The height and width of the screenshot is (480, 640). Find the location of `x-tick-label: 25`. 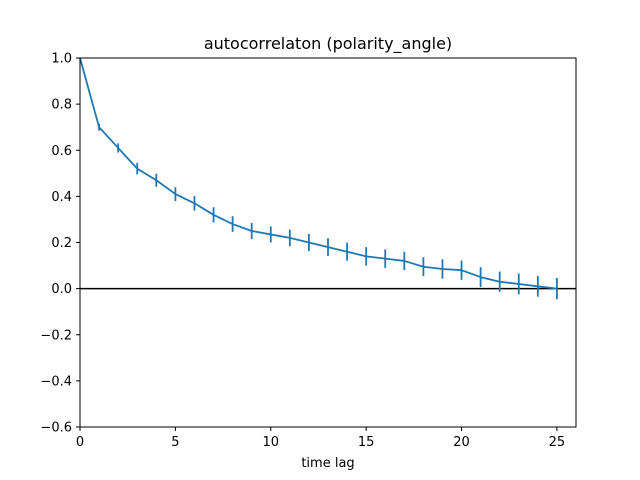

x-tick-label: 25 is located at coordinates (557, 442).